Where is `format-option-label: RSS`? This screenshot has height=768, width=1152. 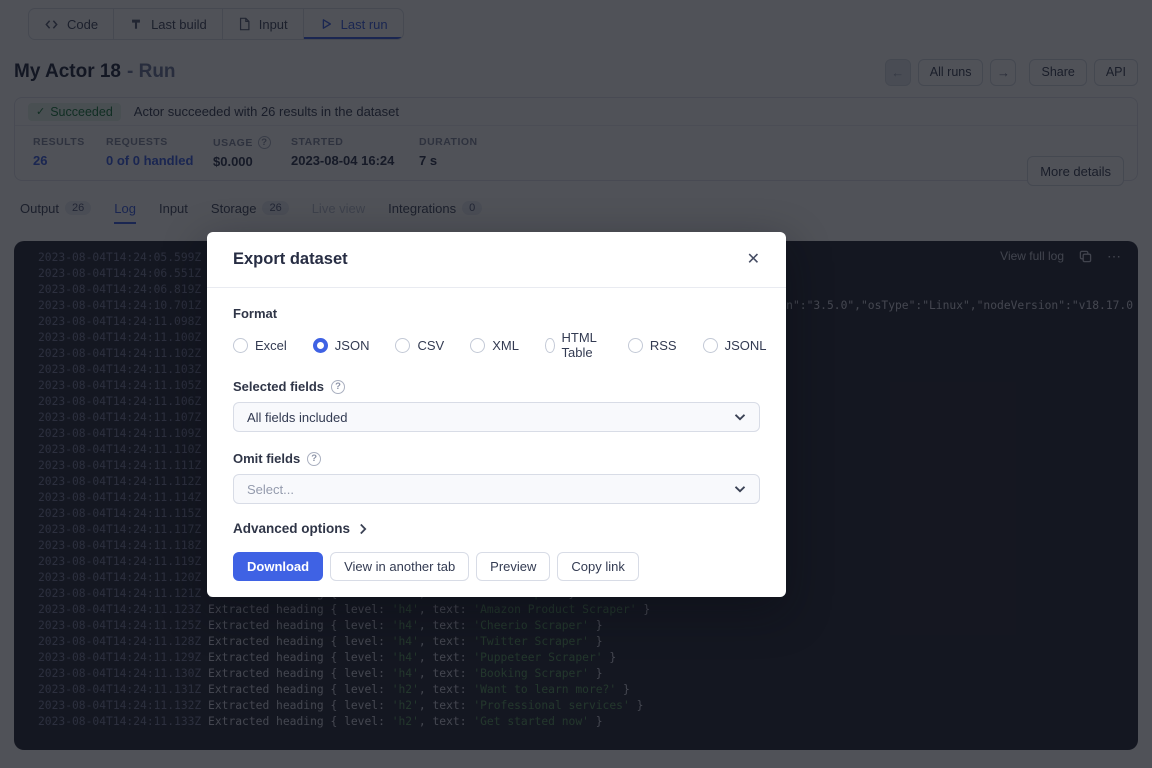 format-option-label: RSS is located at coordinates (663, 345).